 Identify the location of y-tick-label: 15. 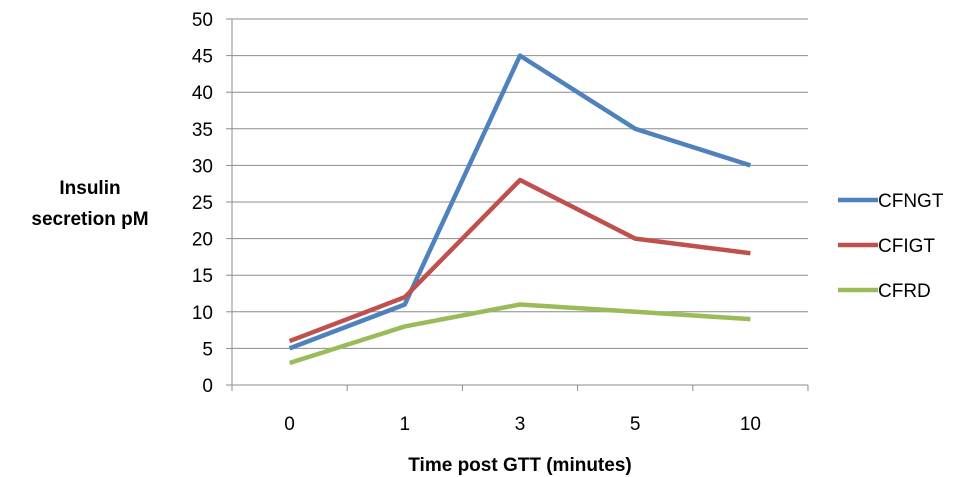
(202, 276).